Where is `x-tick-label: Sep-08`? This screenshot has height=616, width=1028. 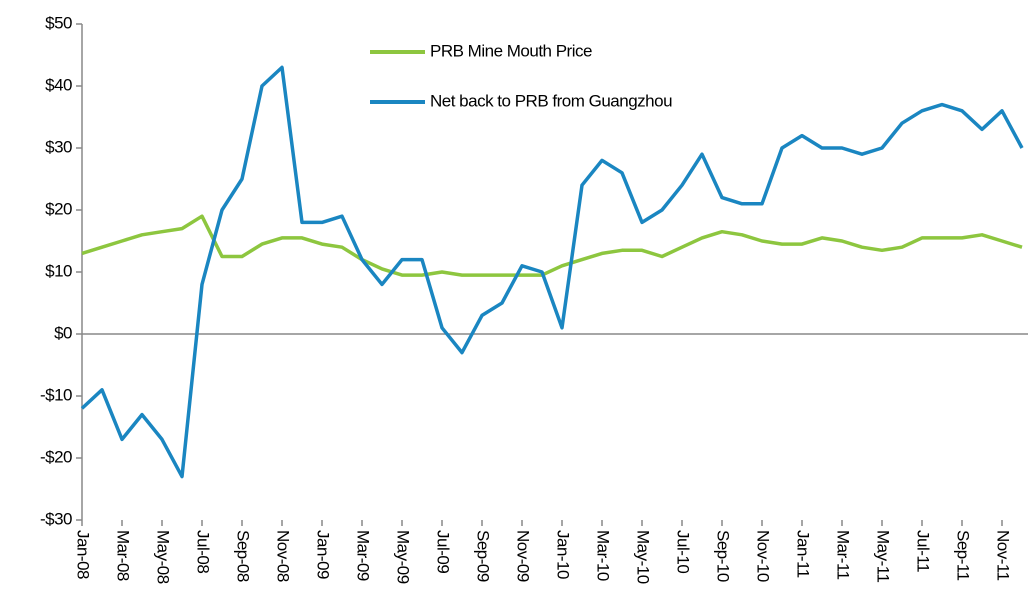
x-tick-label: Sep-08 is located at coordinates (243, 556).